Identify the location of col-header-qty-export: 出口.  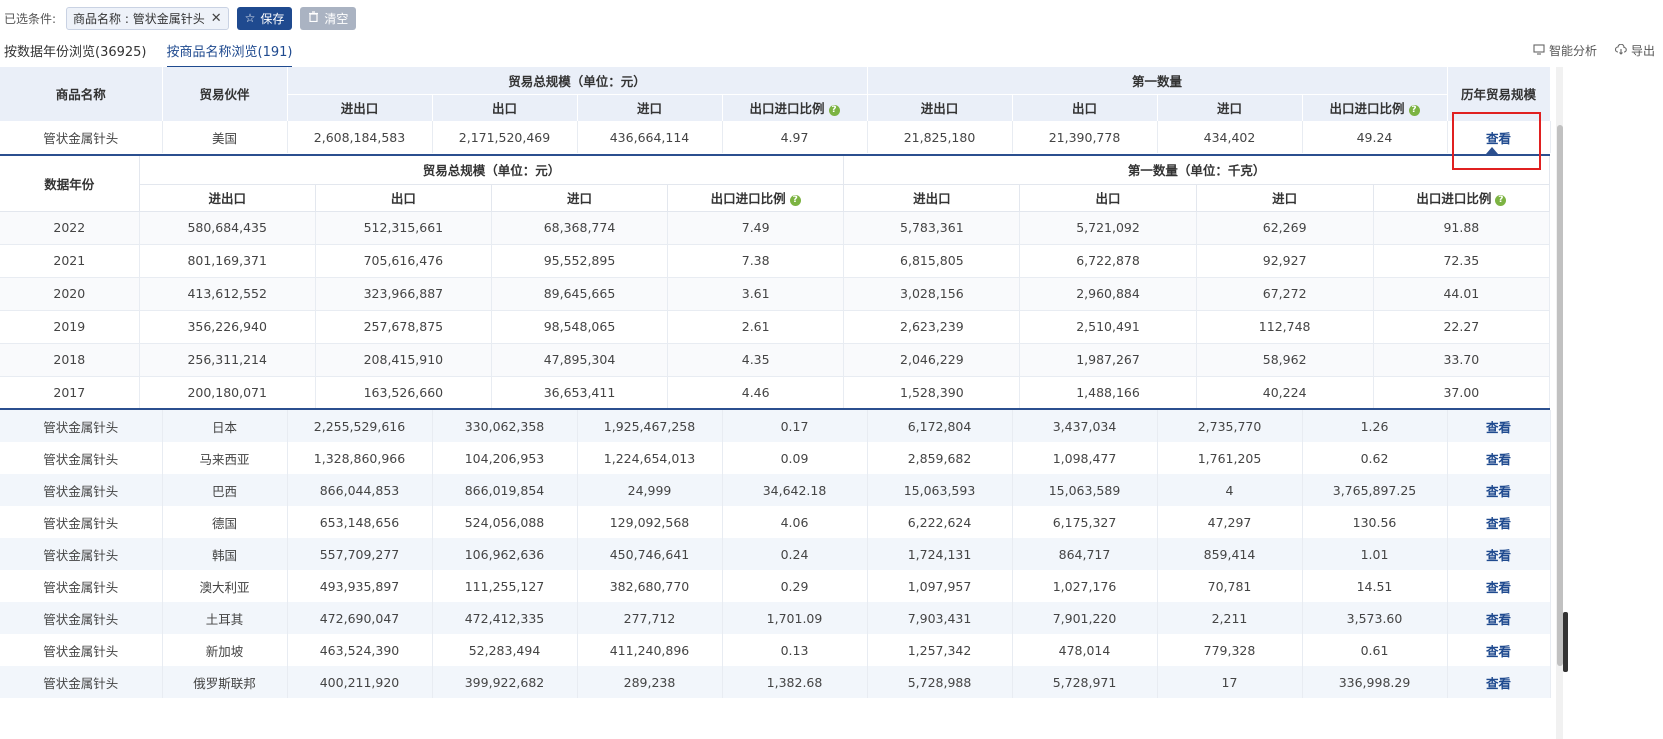
(1085, 108).